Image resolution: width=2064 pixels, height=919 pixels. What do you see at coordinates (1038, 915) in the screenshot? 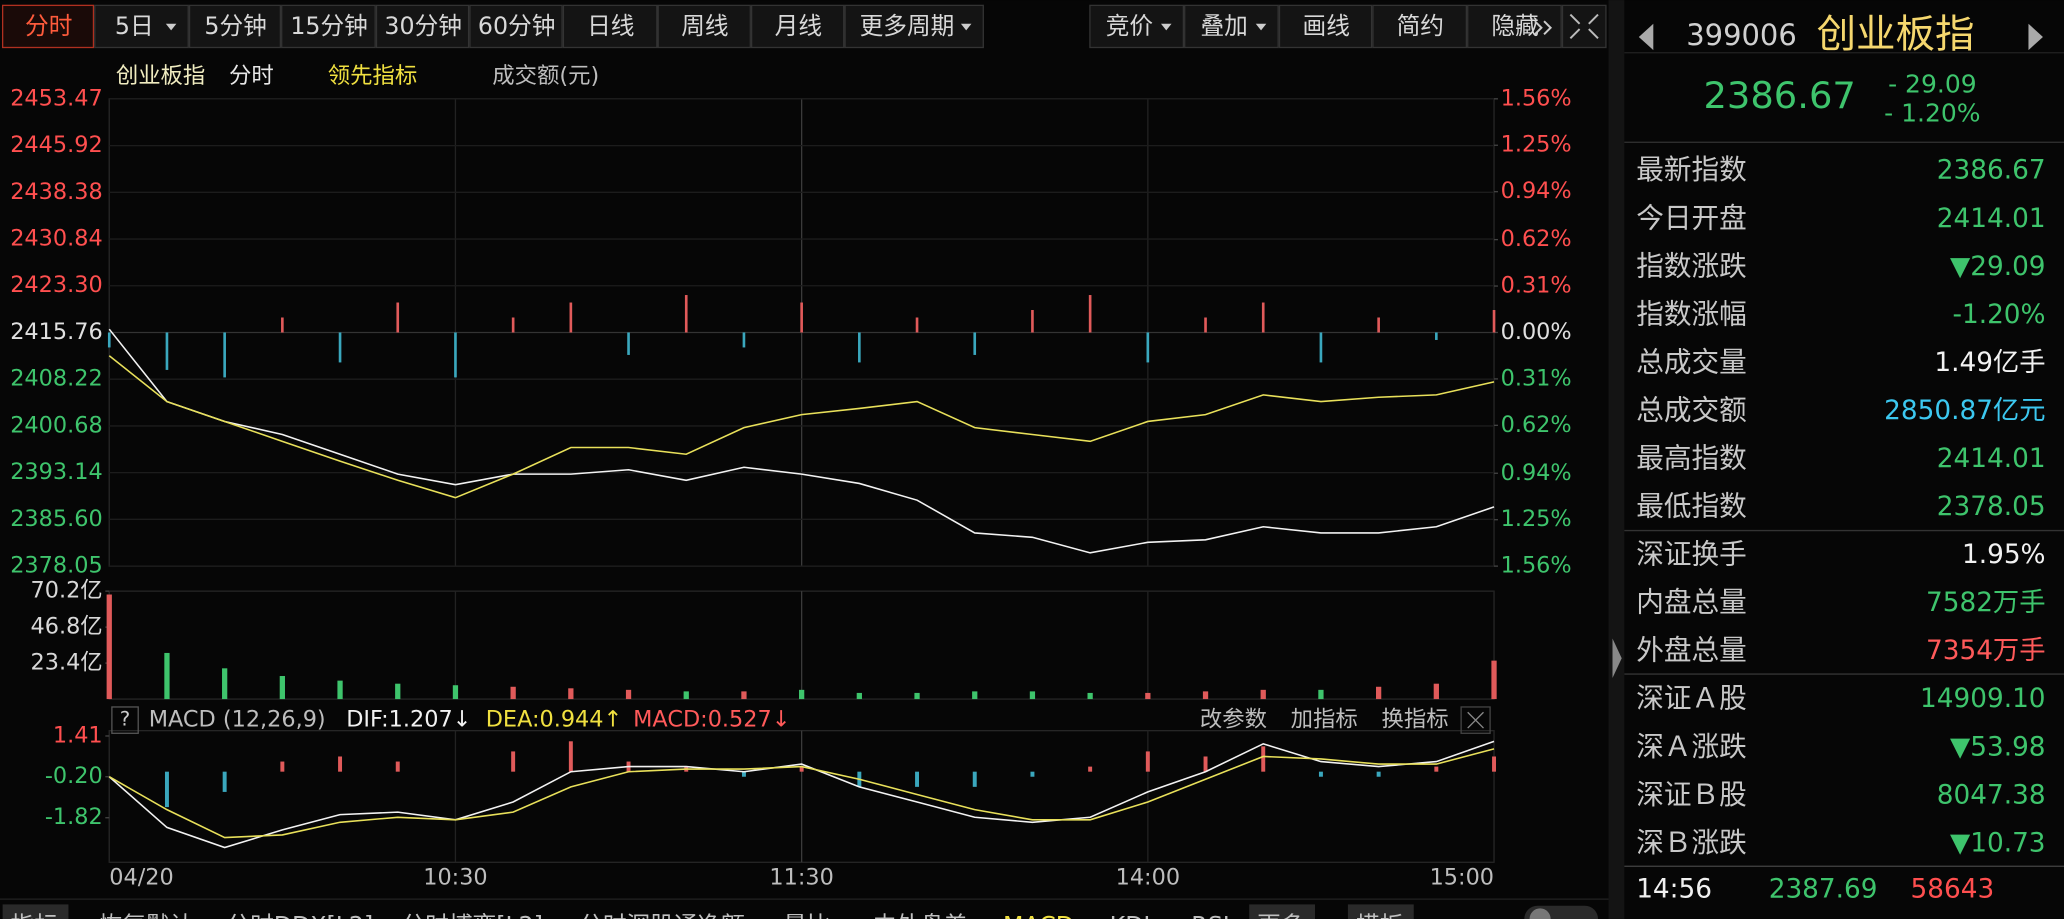
I see `bottom-tab: MACD` at bounding box center [1038, 915].